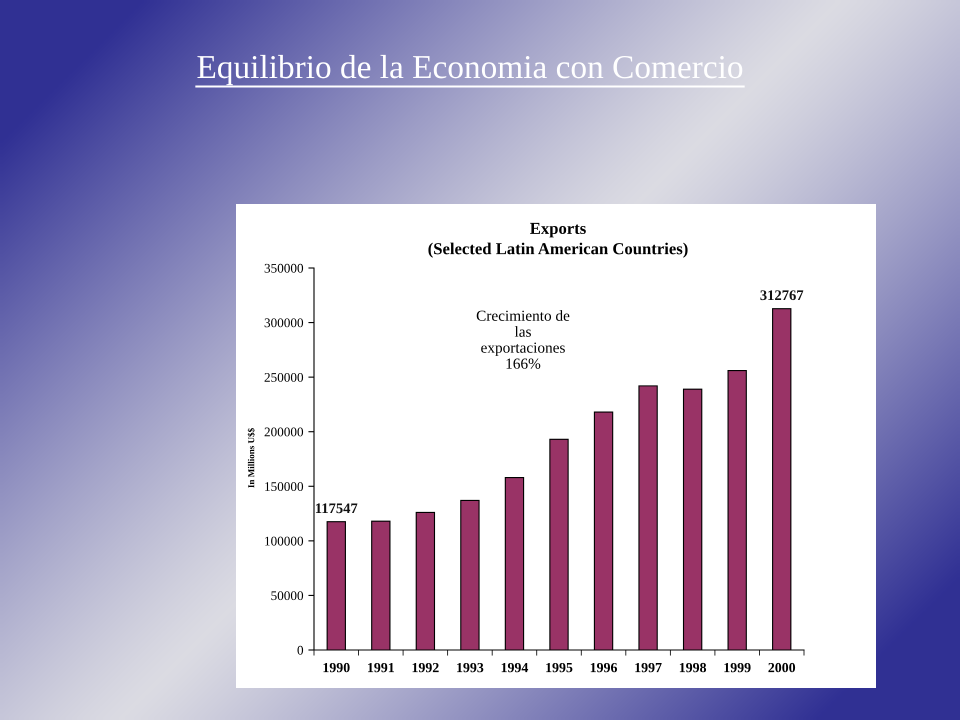 The width and height of the screenshot is (960, 720). I want to click on data-label: 312767, so click(782, 295).